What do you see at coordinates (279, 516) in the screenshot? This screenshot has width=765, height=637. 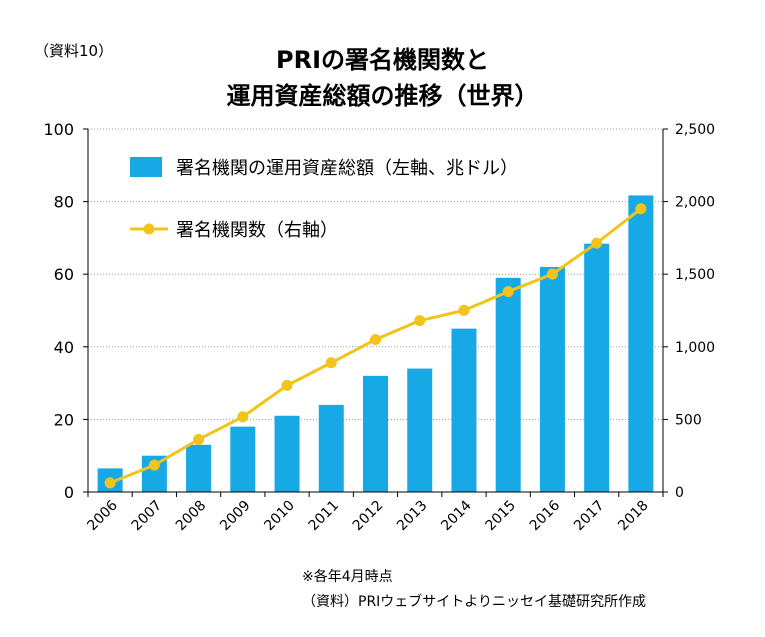 I see `x-tick-label: 2010` at bounding box center [279, 516].